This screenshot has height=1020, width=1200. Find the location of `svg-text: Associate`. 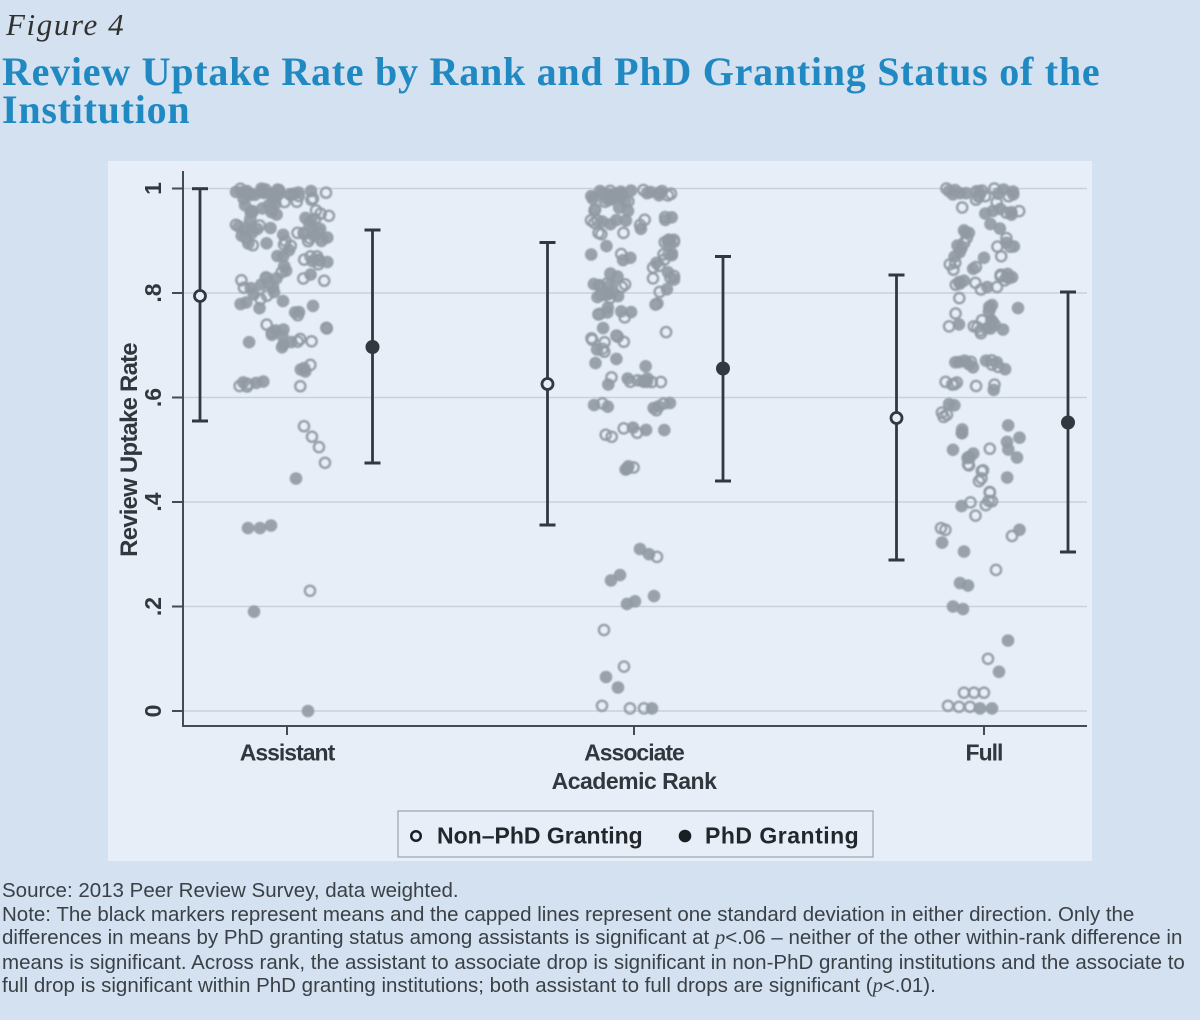

svg-text: Associate is located at coordinates (634, 753).